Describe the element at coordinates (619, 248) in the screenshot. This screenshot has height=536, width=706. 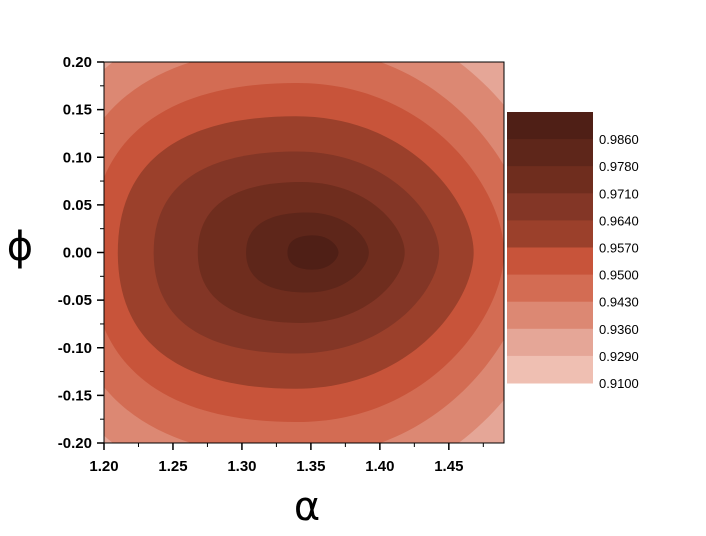
I see `colorbar-label: 0.9570` at that location.